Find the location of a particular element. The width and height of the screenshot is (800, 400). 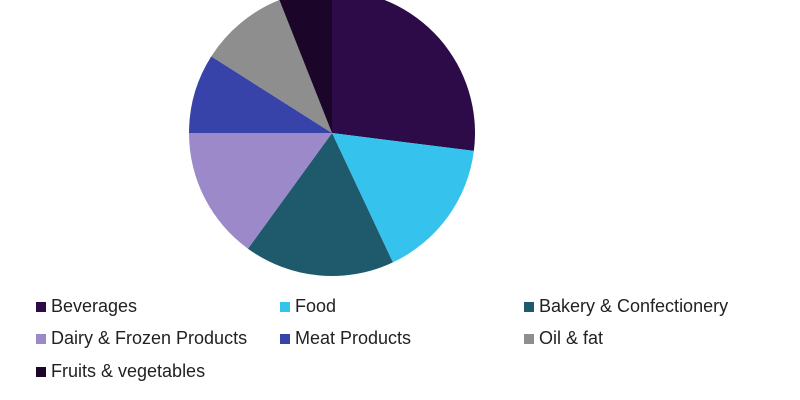

legend-label: Meat Products is located at coordinates (353, 338).